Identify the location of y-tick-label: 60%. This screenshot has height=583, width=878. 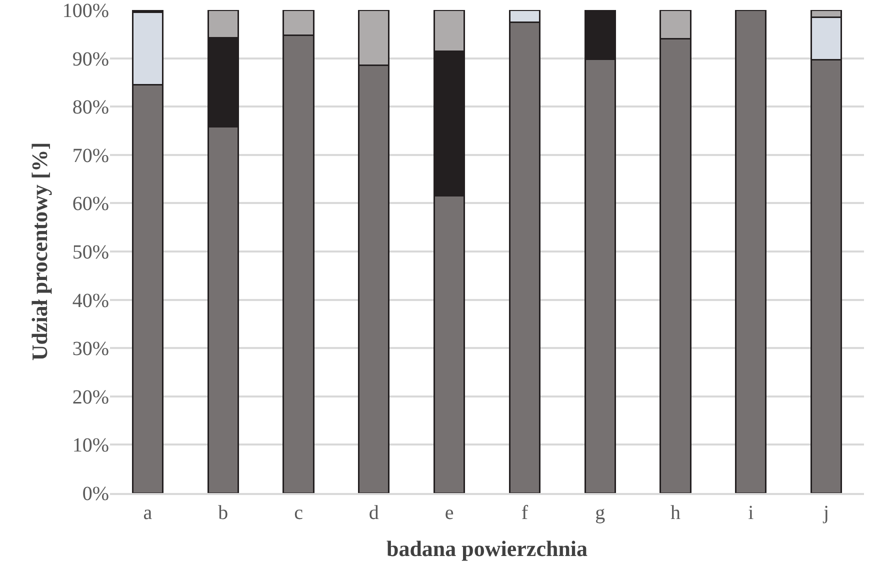
(90, 204).